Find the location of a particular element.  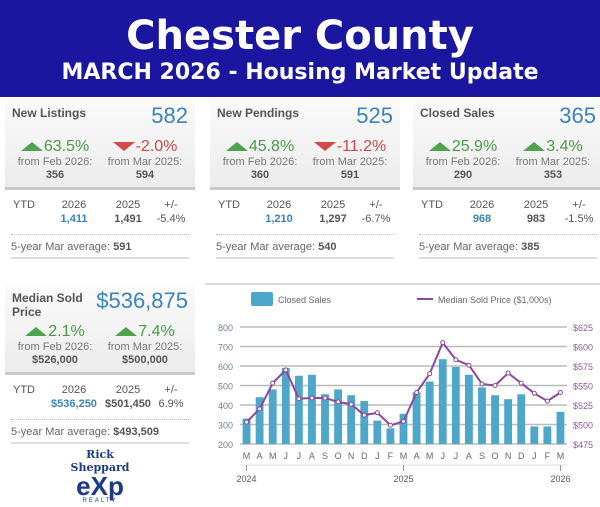

change-percent: -11.2% is located at coordinates (361, 146).